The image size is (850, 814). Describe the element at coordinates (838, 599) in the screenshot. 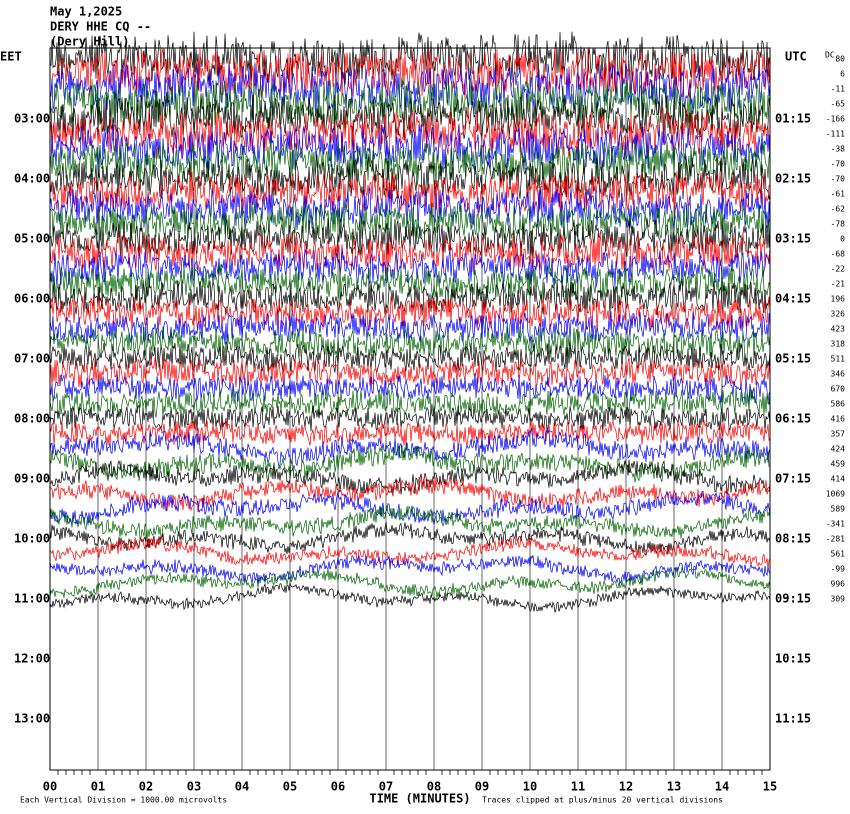

I see `dc-offset: 309` at that location.